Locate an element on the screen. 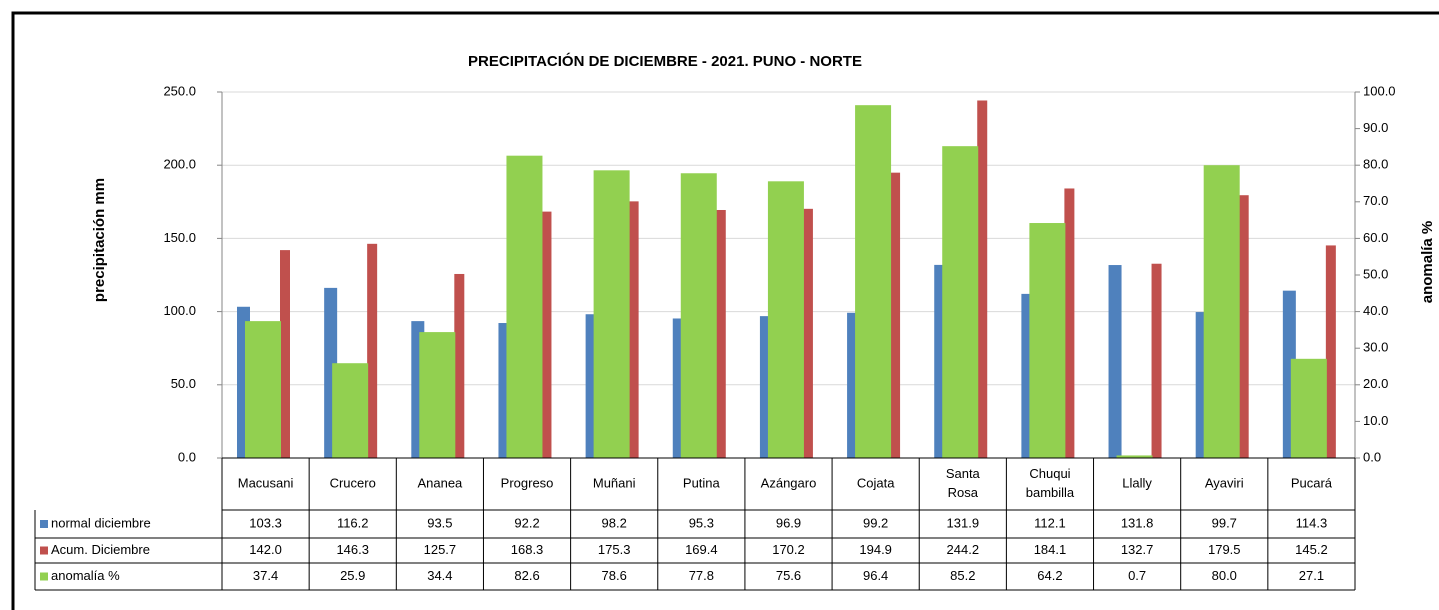 Image resolution: width=1439 pixels, height=610 pixels. category-label: Crucero is located at coordinates (353, 482).